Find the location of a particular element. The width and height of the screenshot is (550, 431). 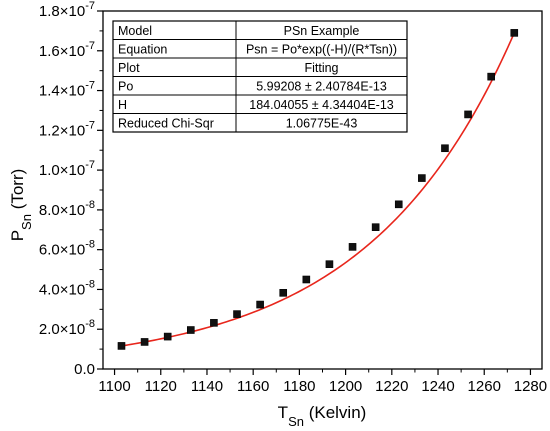

stats-table-value: 184.04055 ± 4.34404E-13 is located at coordinates (321, 105).